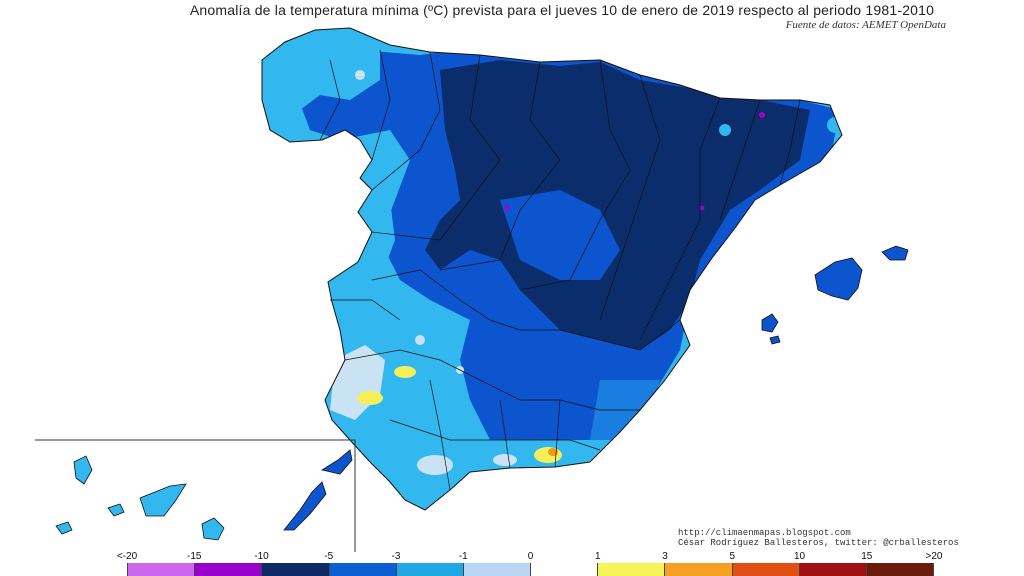 This screenshot has width=1024, height=576. I want to click on blog-url: http://climaenmapas.blogspot.com, so click(764, 533).